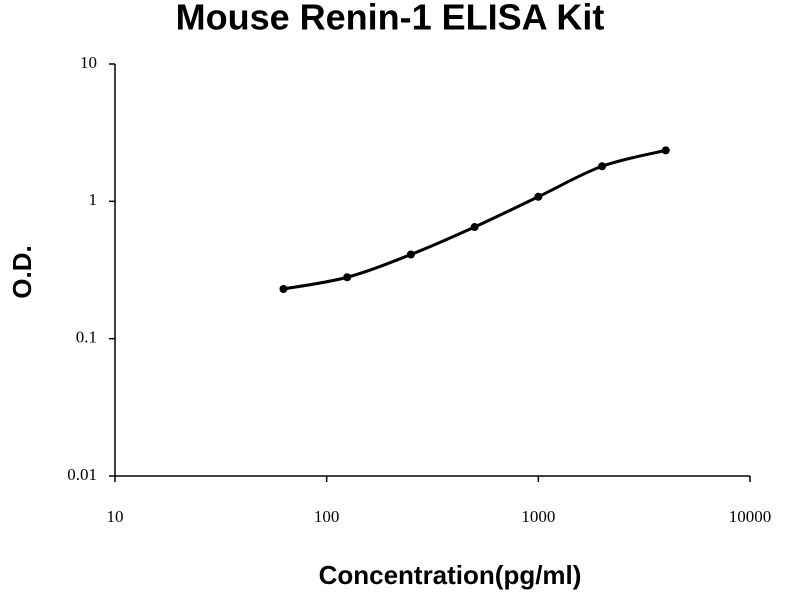  Describe the element at coordinates (390, 19) in the screenshot. I see `chart-title: Mouse Renin-1 ELISA Kit` at that location.